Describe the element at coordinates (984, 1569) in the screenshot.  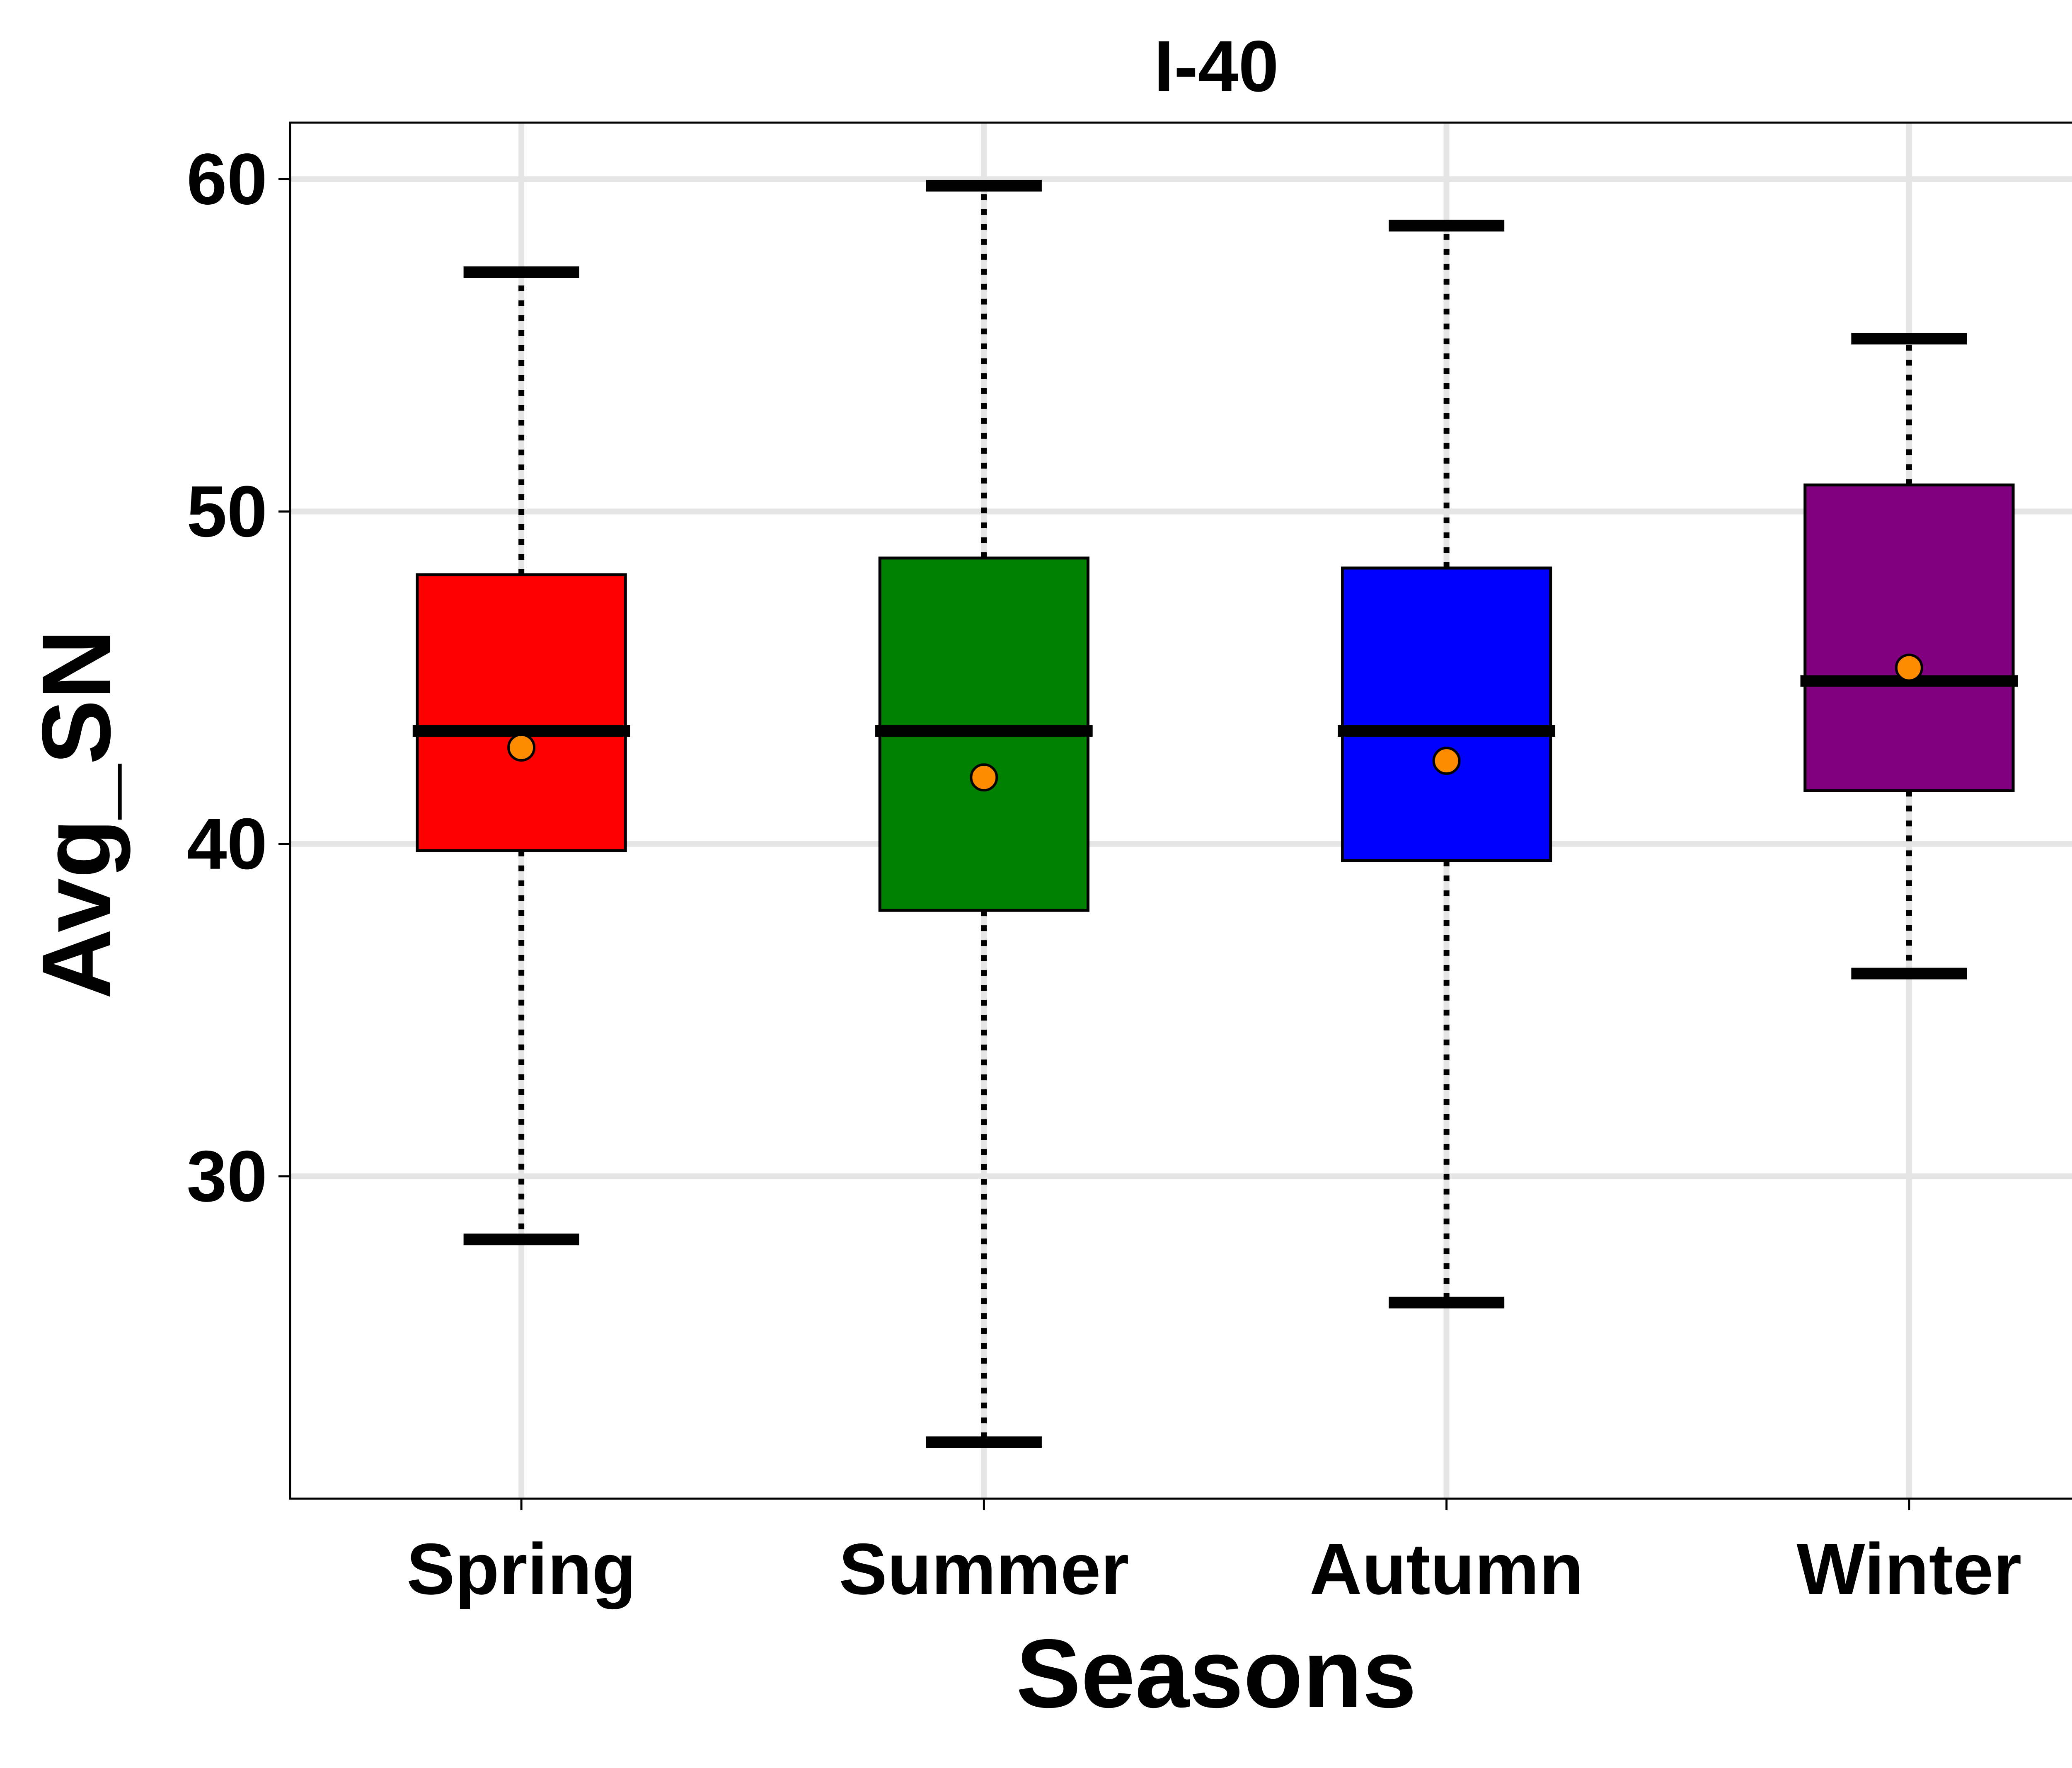
I see `x-tick-label: Summer` at that location.